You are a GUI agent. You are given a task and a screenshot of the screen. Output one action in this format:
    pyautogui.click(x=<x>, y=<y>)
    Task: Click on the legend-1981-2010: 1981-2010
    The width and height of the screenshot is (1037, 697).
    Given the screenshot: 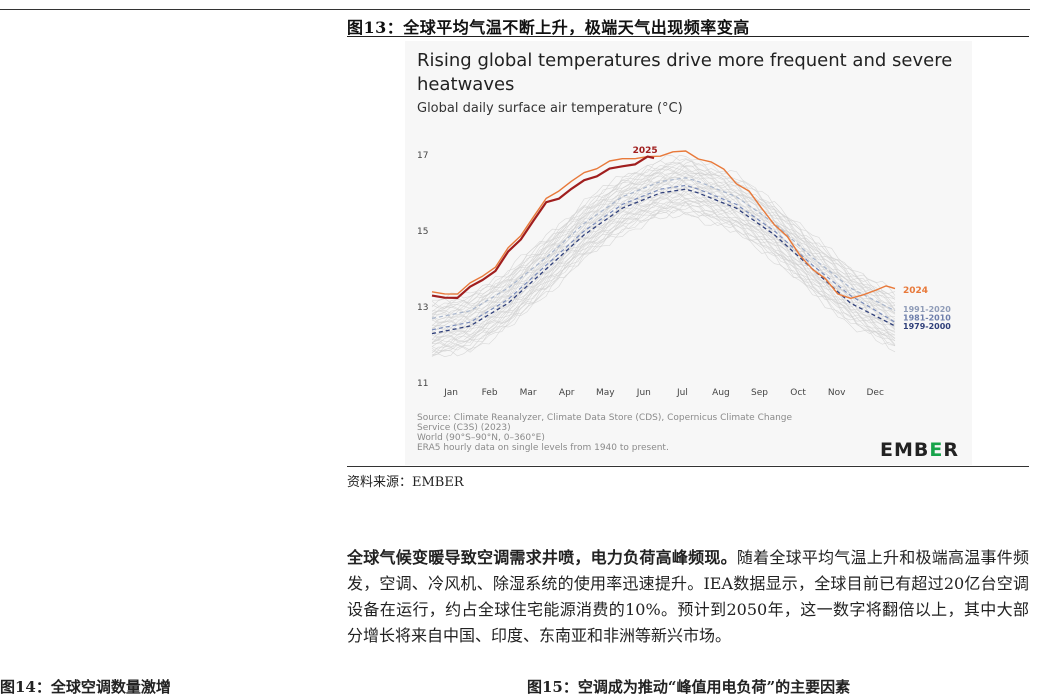 What is the action you would take?
    pyautogui.click(x=927, y=318)
    